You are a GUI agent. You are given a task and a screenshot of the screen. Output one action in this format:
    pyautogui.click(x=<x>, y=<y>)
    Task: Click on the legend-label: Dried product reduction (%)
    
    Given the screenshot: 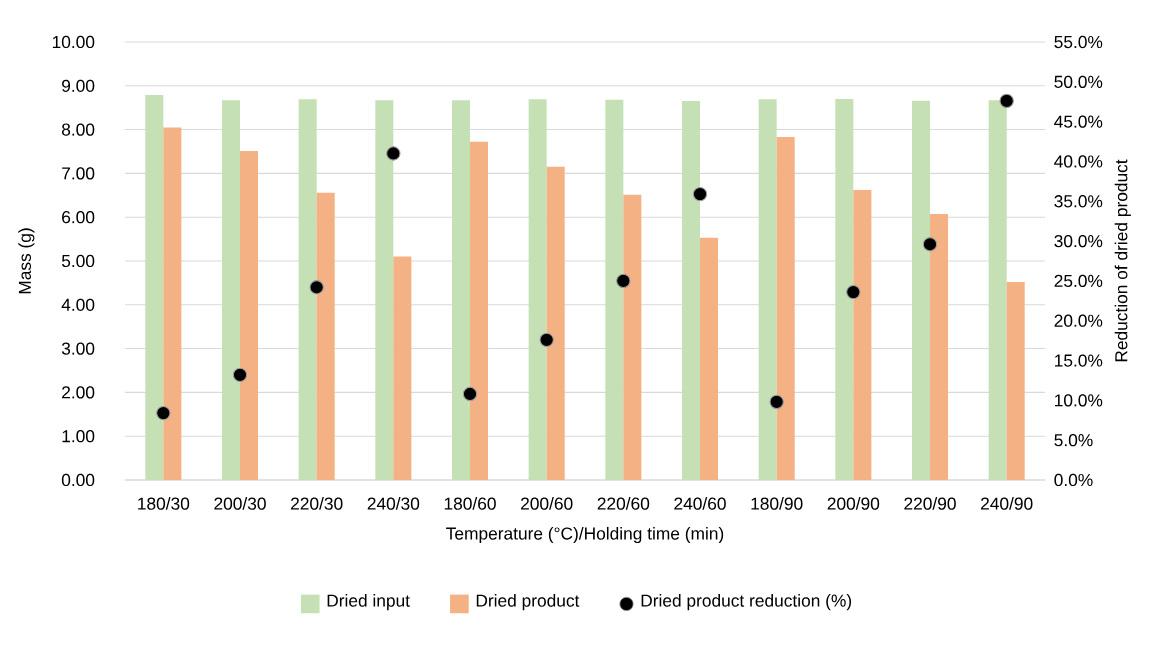 What is the action you would take?
    pyautogui.click(x=746, y=602)
    